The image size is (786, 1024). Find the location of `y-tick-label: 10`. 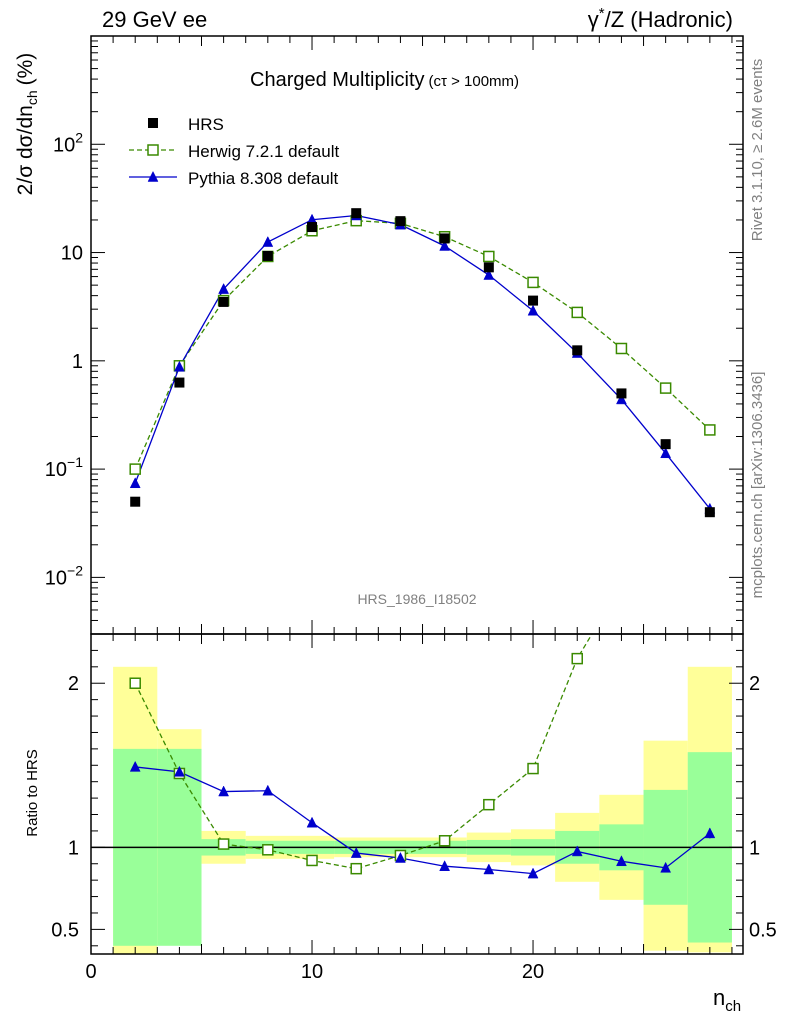

y-tick-label: 10 is located at coordinates (72, 254).